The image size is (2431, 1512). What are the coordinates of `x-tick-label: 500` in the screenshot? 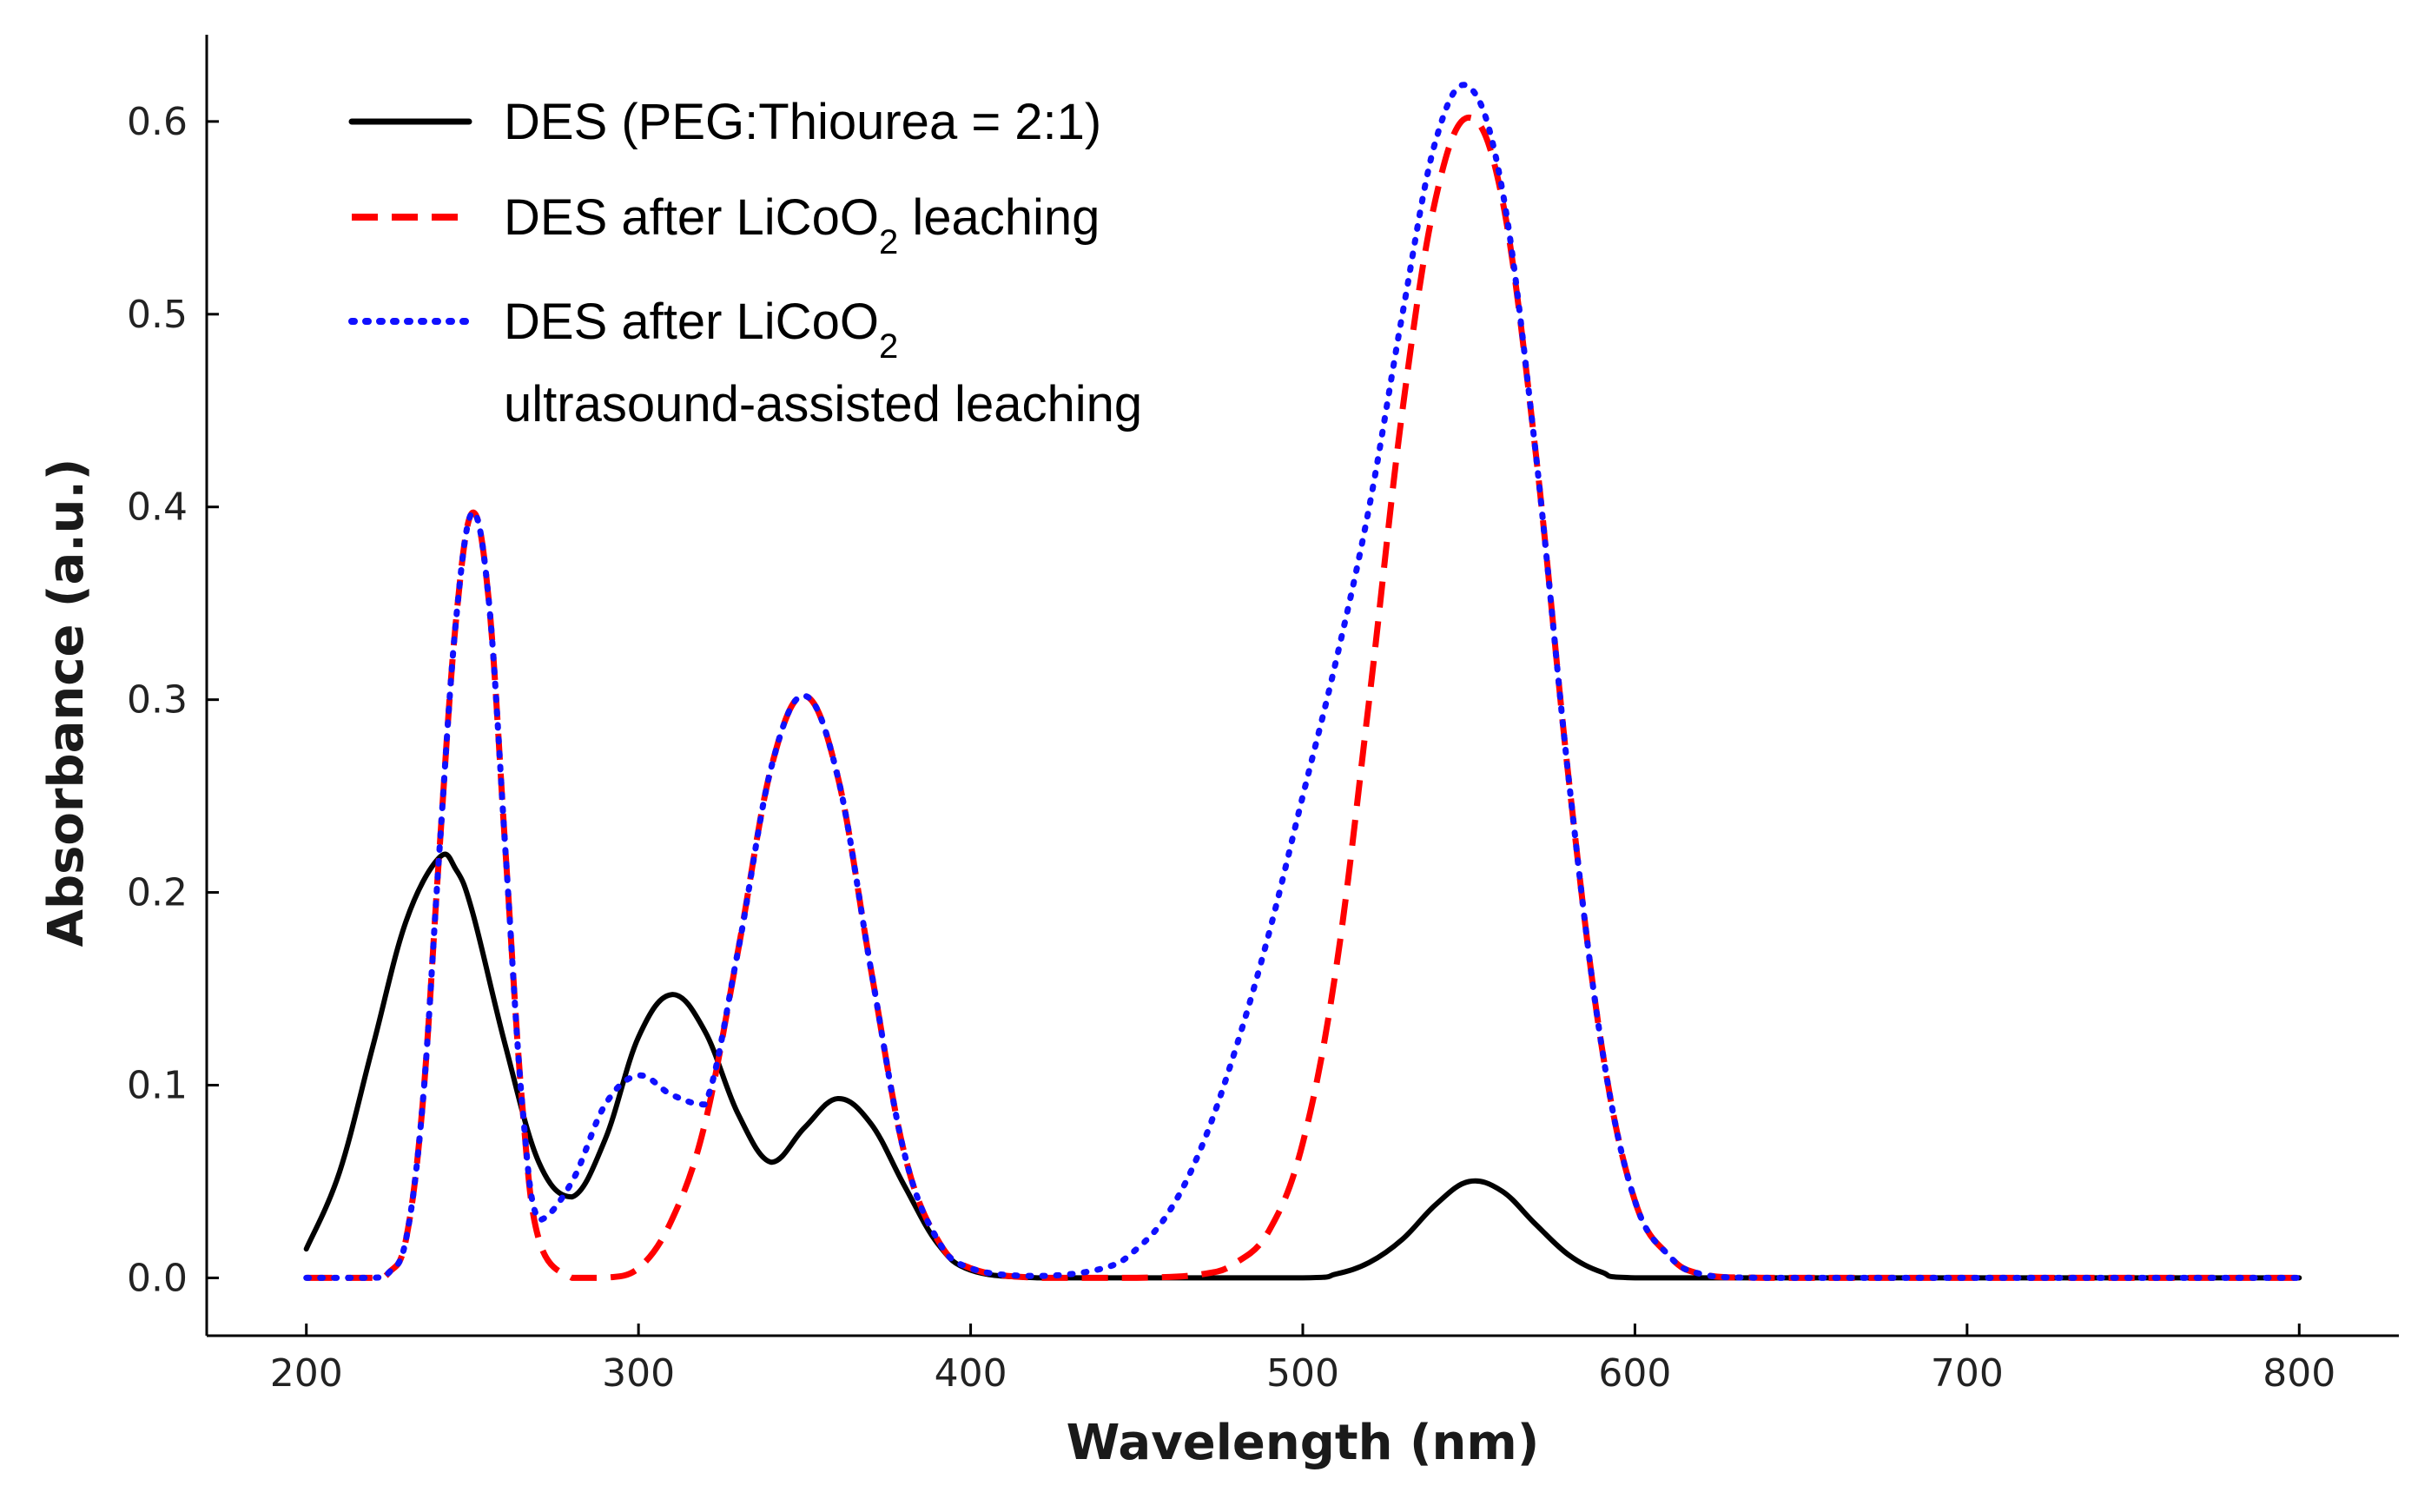 It's located at (1302, 1373).